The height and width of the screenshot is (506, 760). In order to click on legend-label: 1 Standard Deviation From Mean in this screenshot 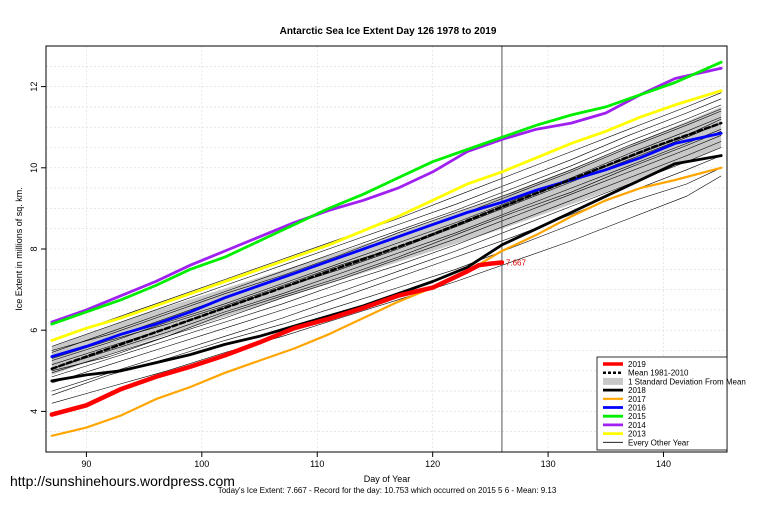, I will do `click(687, 381)`.